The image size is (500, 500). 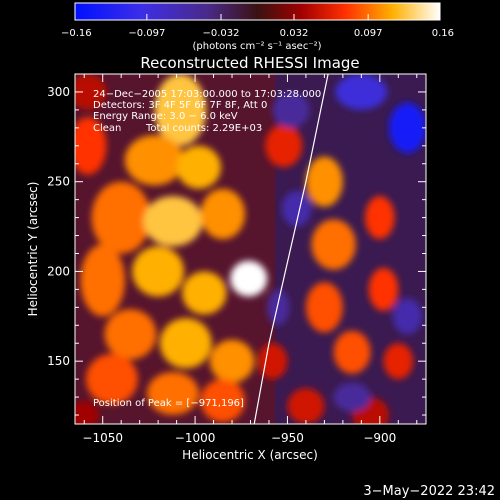 I want to click on annotation-time: 24−Dec−2005 17:03:00.000 to 17:03:28.000, so click(x=207, y=94).